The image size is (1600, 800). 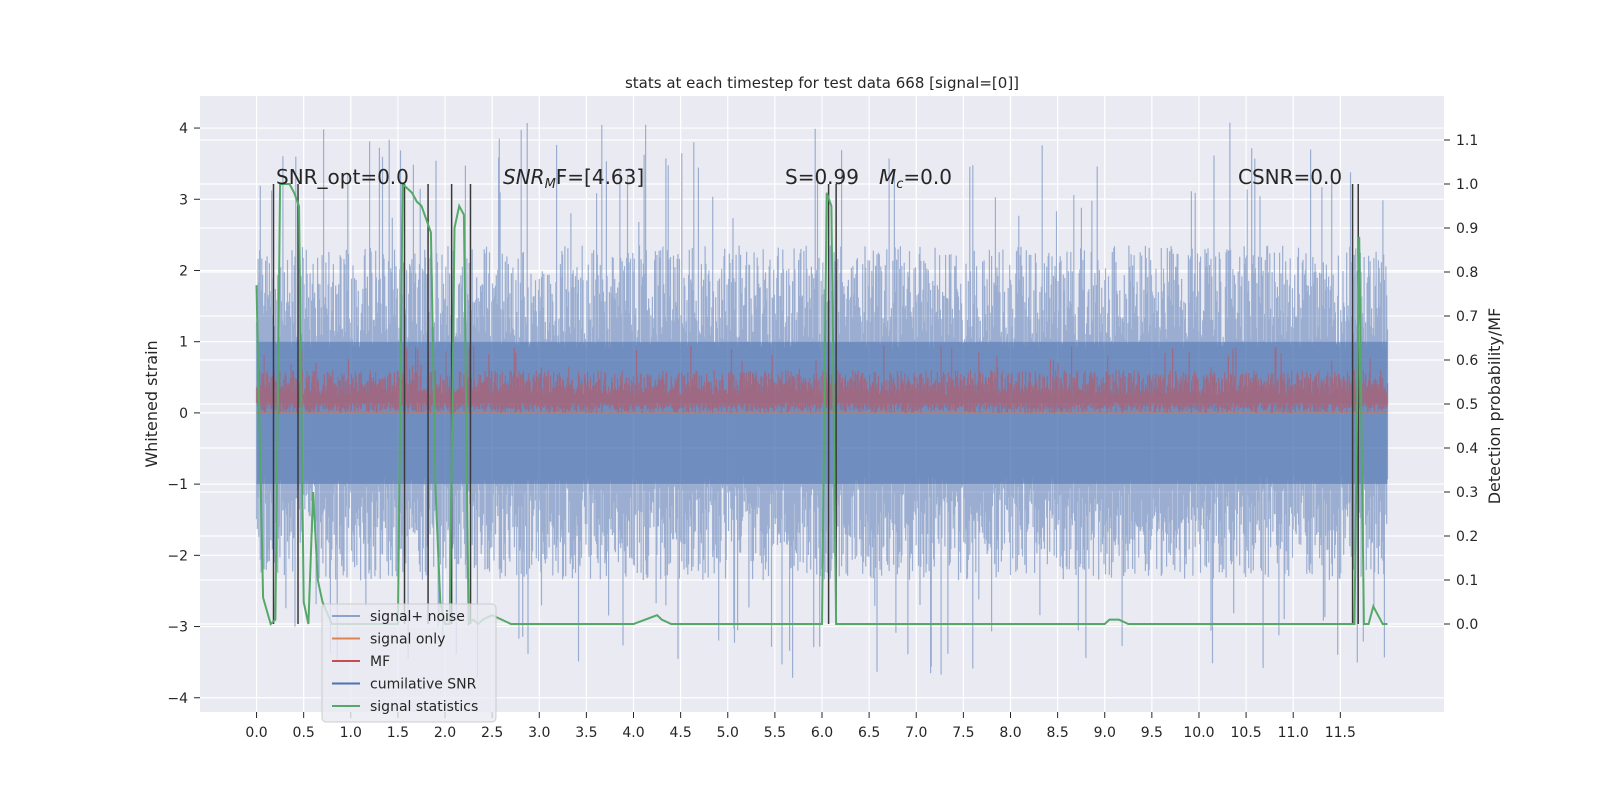 What do you see at coordinates (1340, 733) in the screenshot?
I see `x-tick-label: 11.5` at bounding box center [1340, 733].